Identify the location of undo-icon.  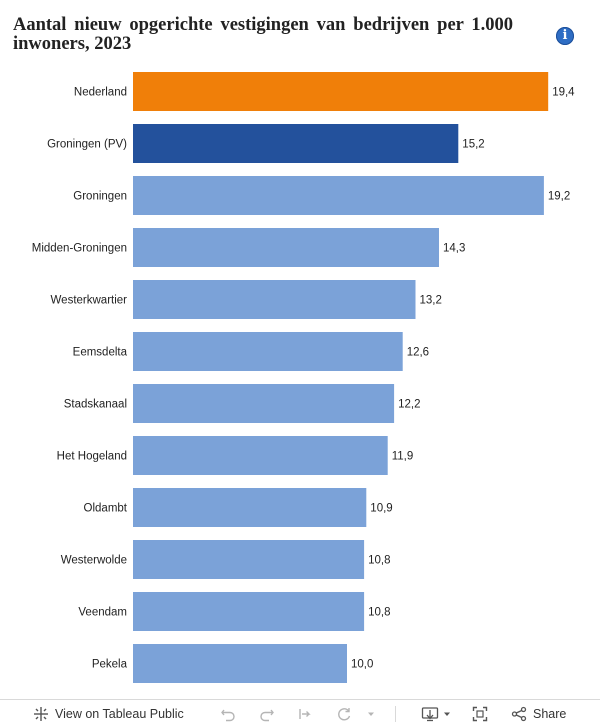
(228, 715).